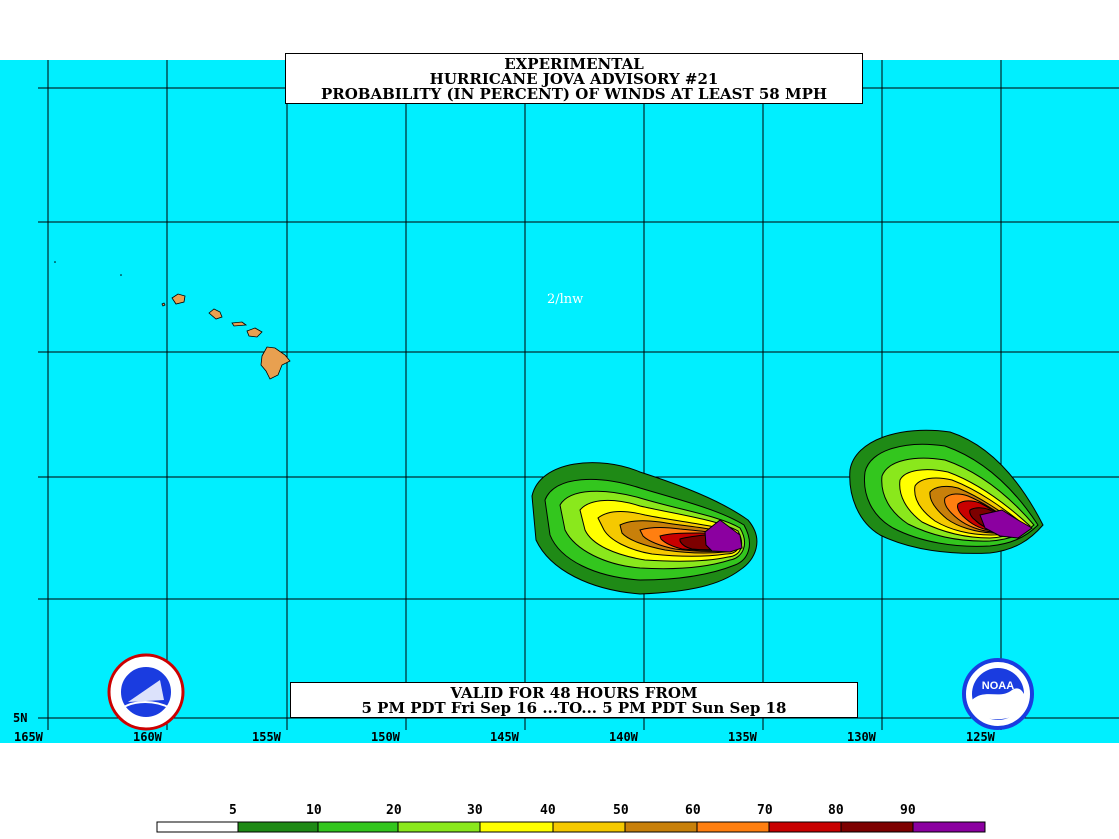 The height and width of the screenshot is (839, 1119). Describe the element at coordinates (147, 737) in the screenshot. I see `lon-label-160w: 160W` at that location.